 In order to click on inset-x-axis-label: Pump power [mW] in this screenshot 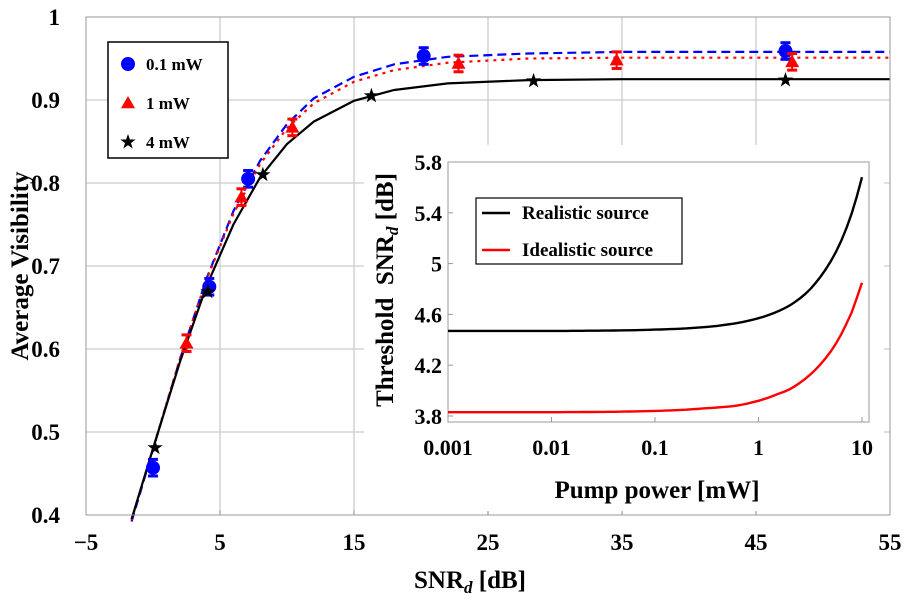, I will do `click(656, 490)`.